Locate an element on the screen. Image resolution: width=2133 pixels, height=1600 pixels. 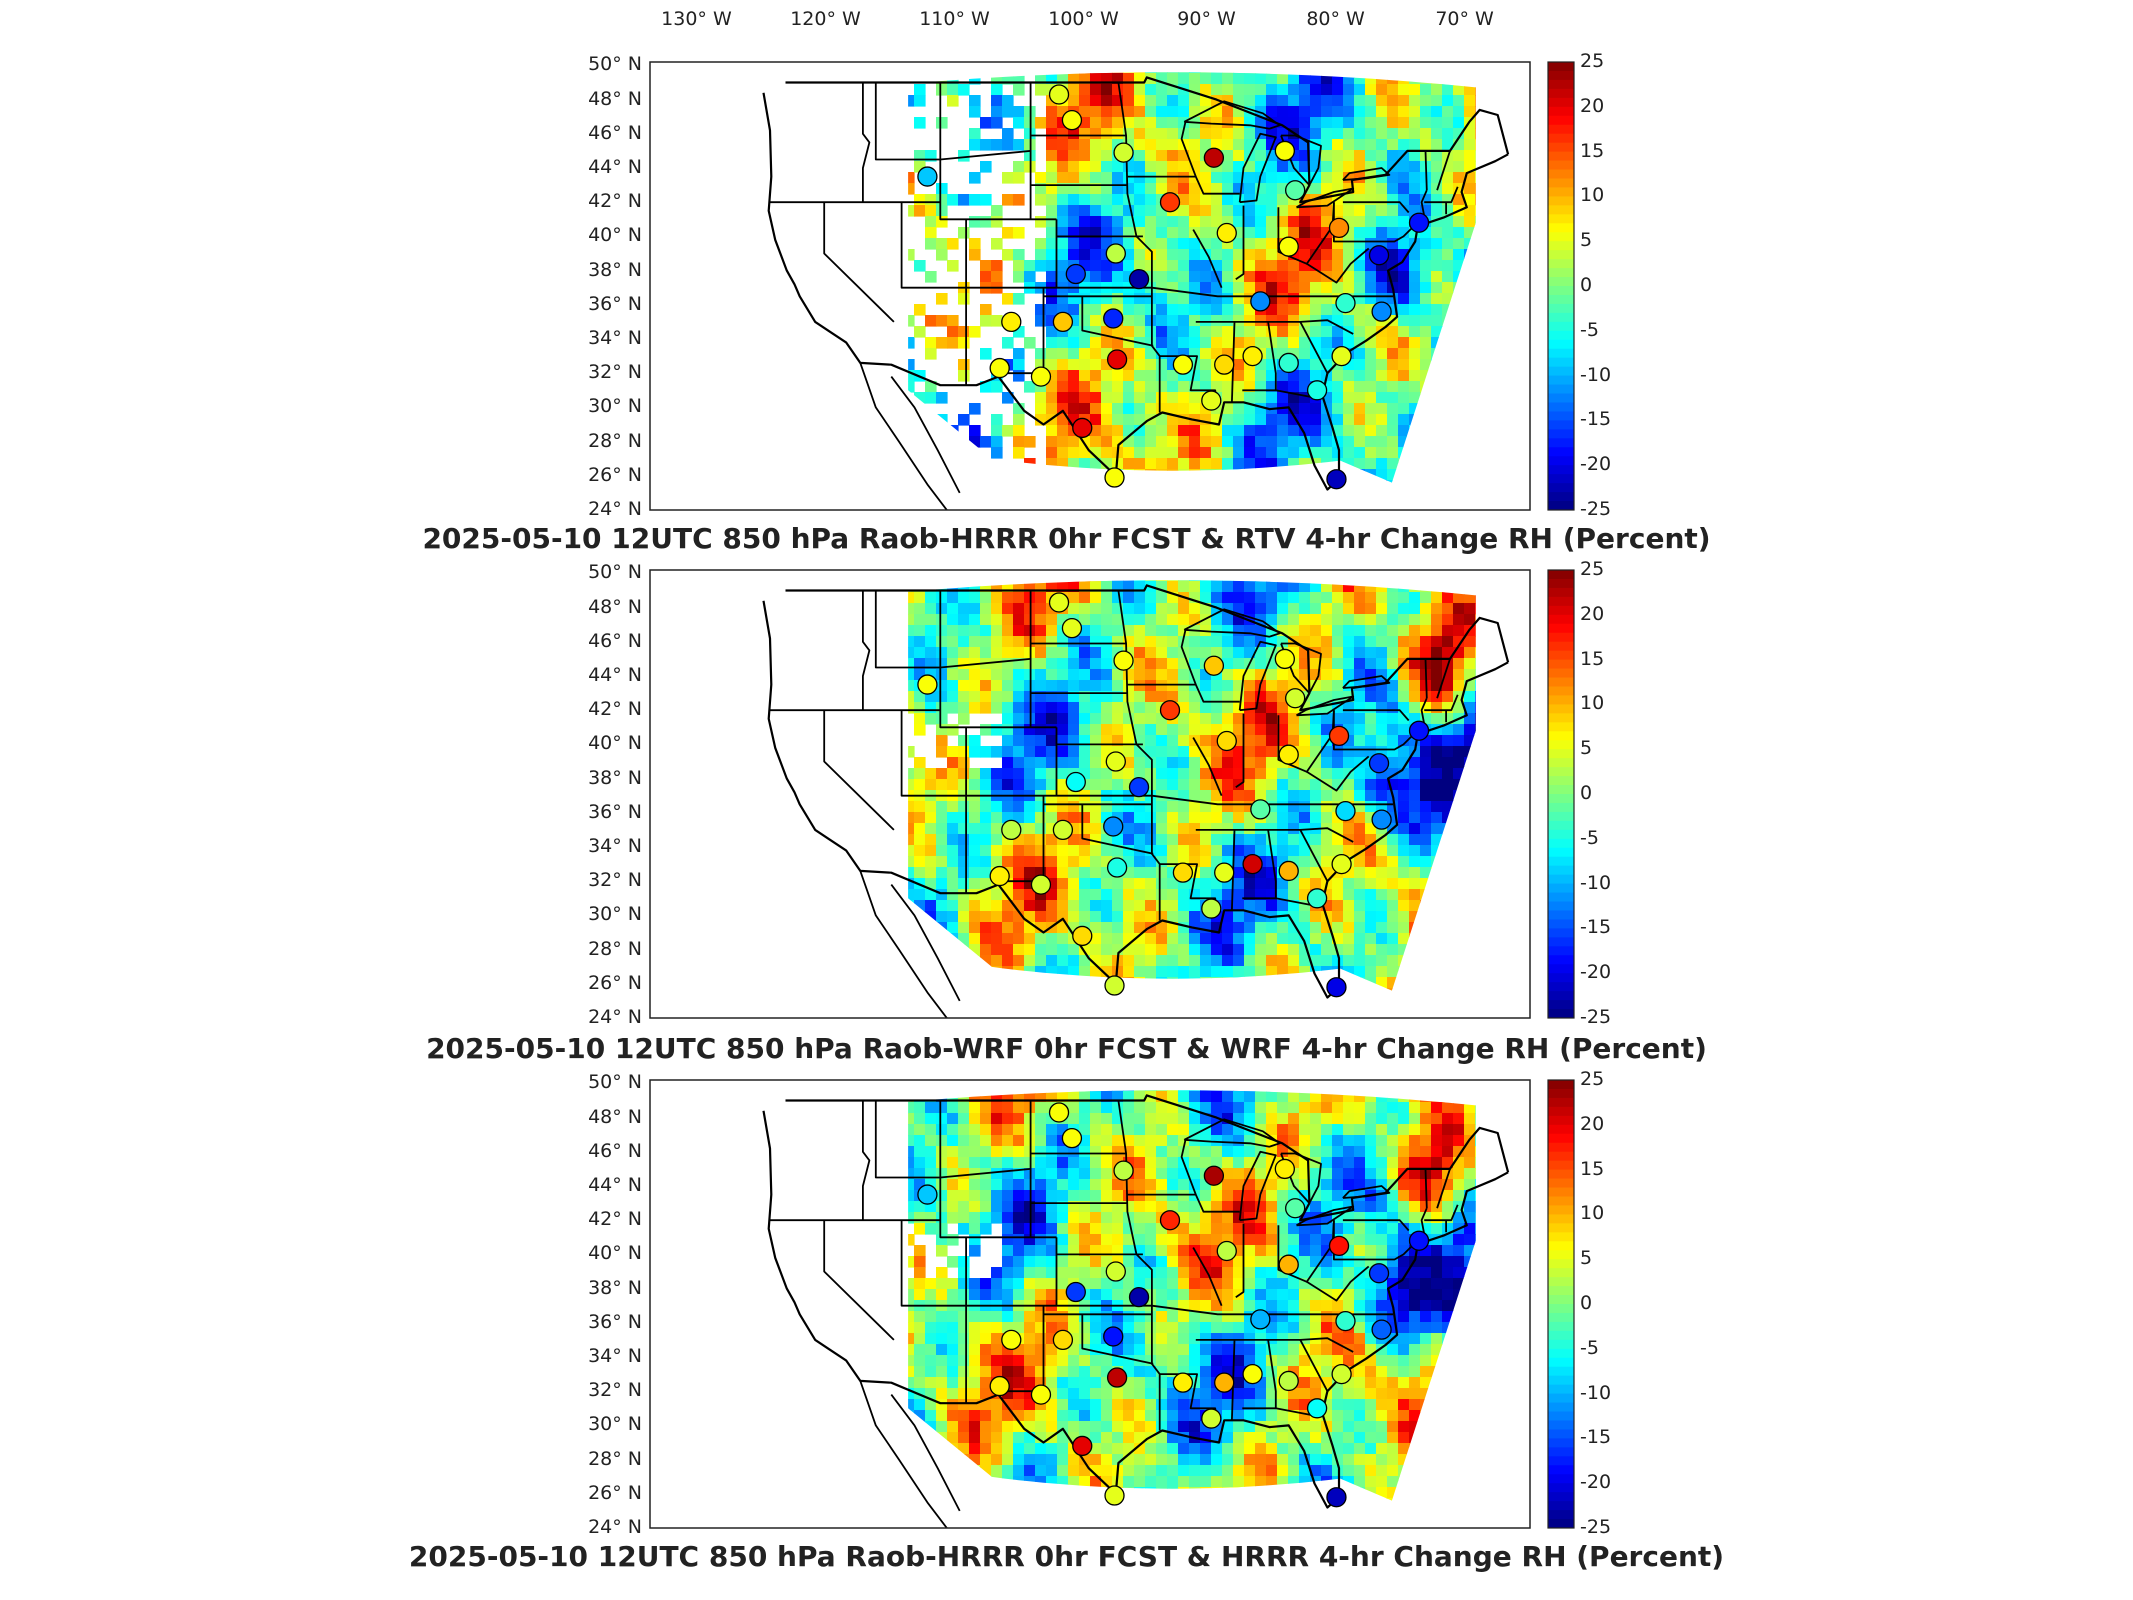
colorbar-tick-label: 10 is located at coordinates (1592, 1213).